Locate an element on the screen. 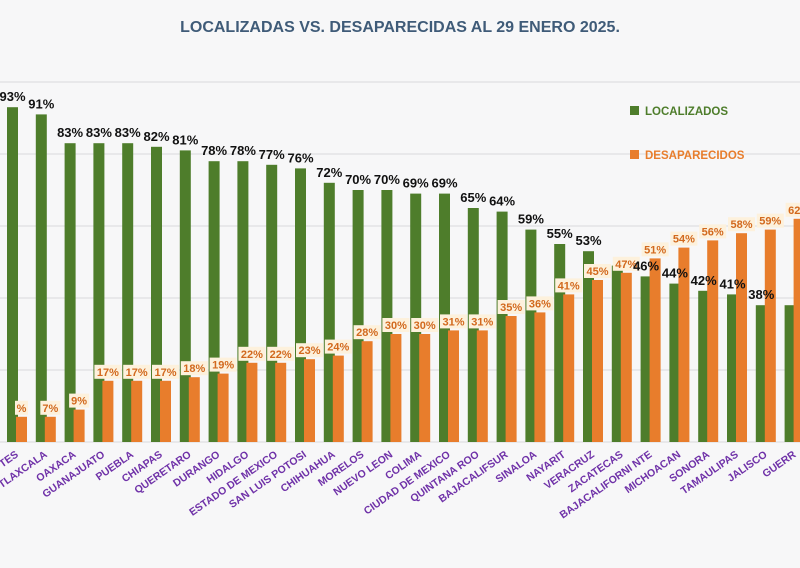 This screenshot has width=800, height=568. category-label: GUERR is located at coordinates (779, 464).